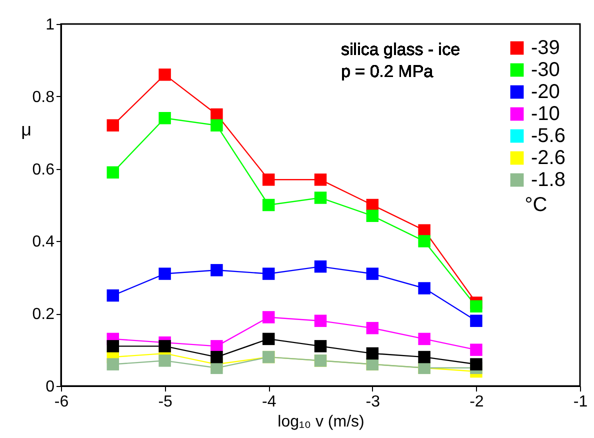 Image resolution: width=594 pixels, height=438 pixels. Describe the element at coordinates (61, 402) in the screenshot. I see `x-tick-label: -6` at that location.